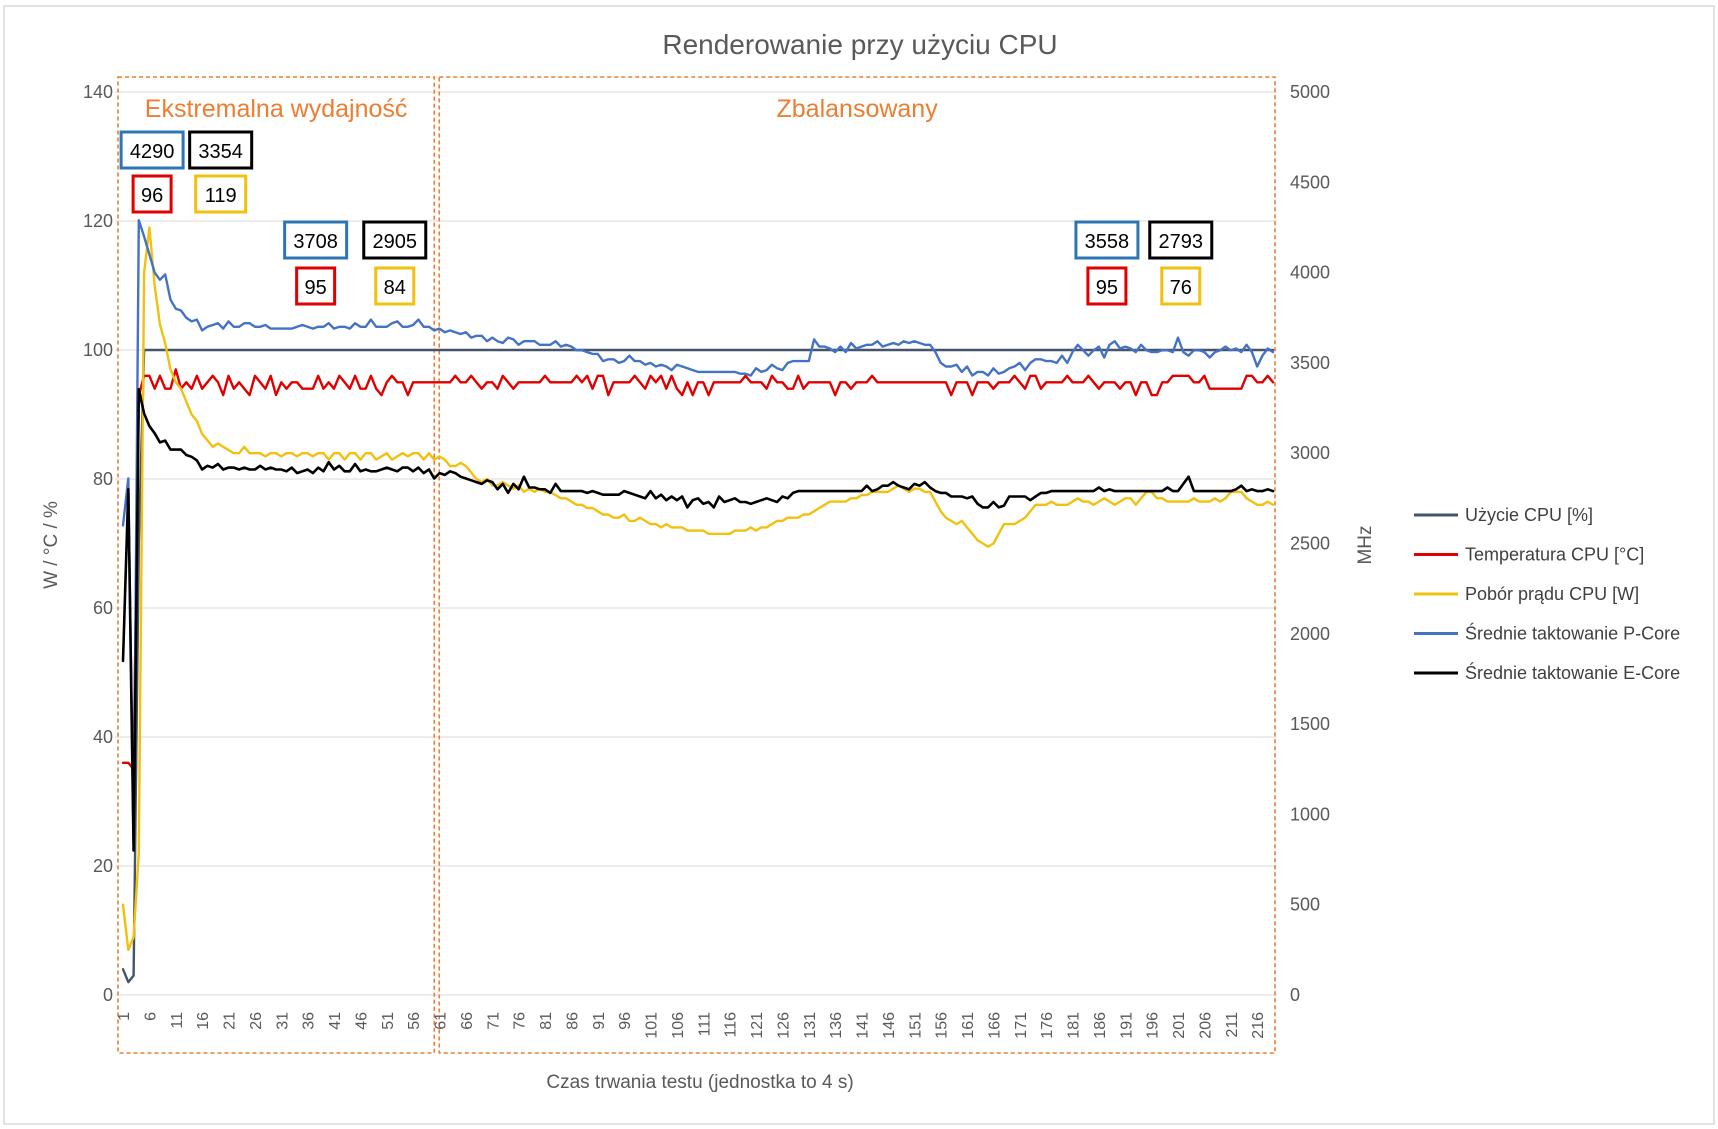 The image size is (1718, 1129). I want to click on annotation-value: 76, so click(1181, 288).